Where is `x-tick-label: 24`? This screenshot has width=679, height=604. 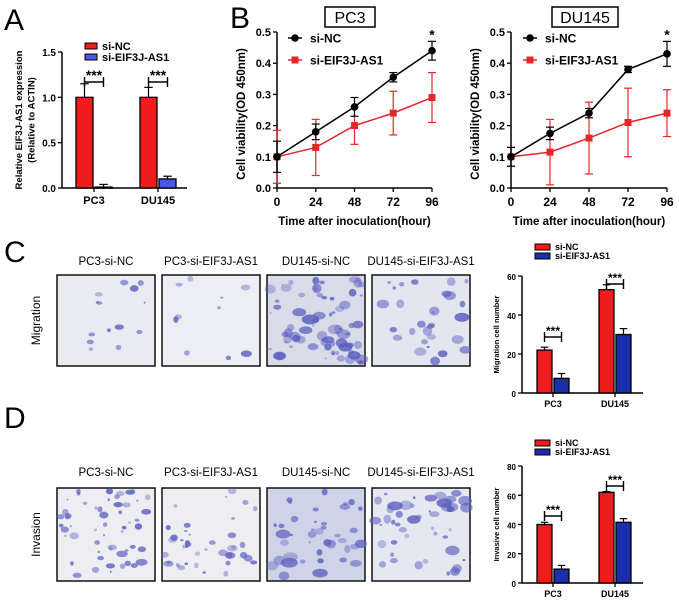
x-tick-label: 24 is located at coordinates (316, 202).